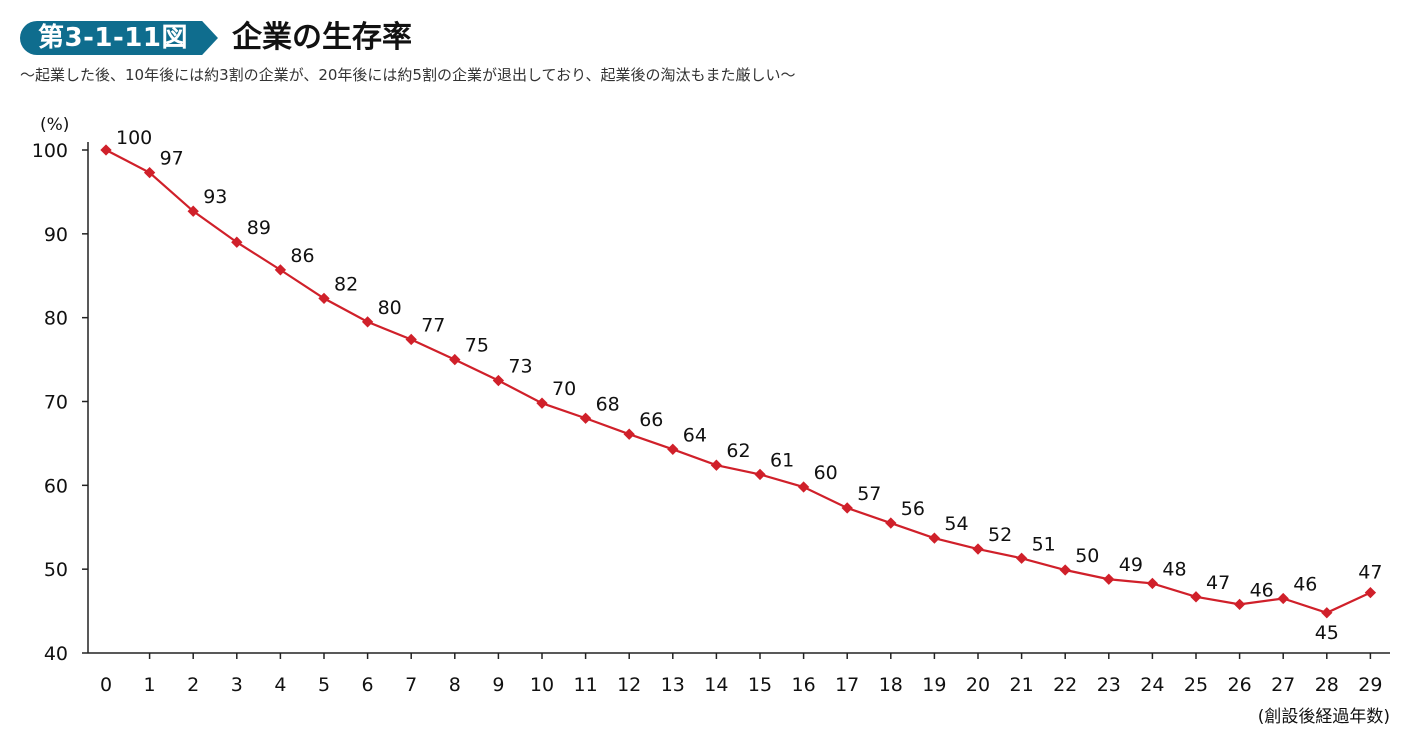  I want to click on x-tick-label: 13, so click(673, 685).